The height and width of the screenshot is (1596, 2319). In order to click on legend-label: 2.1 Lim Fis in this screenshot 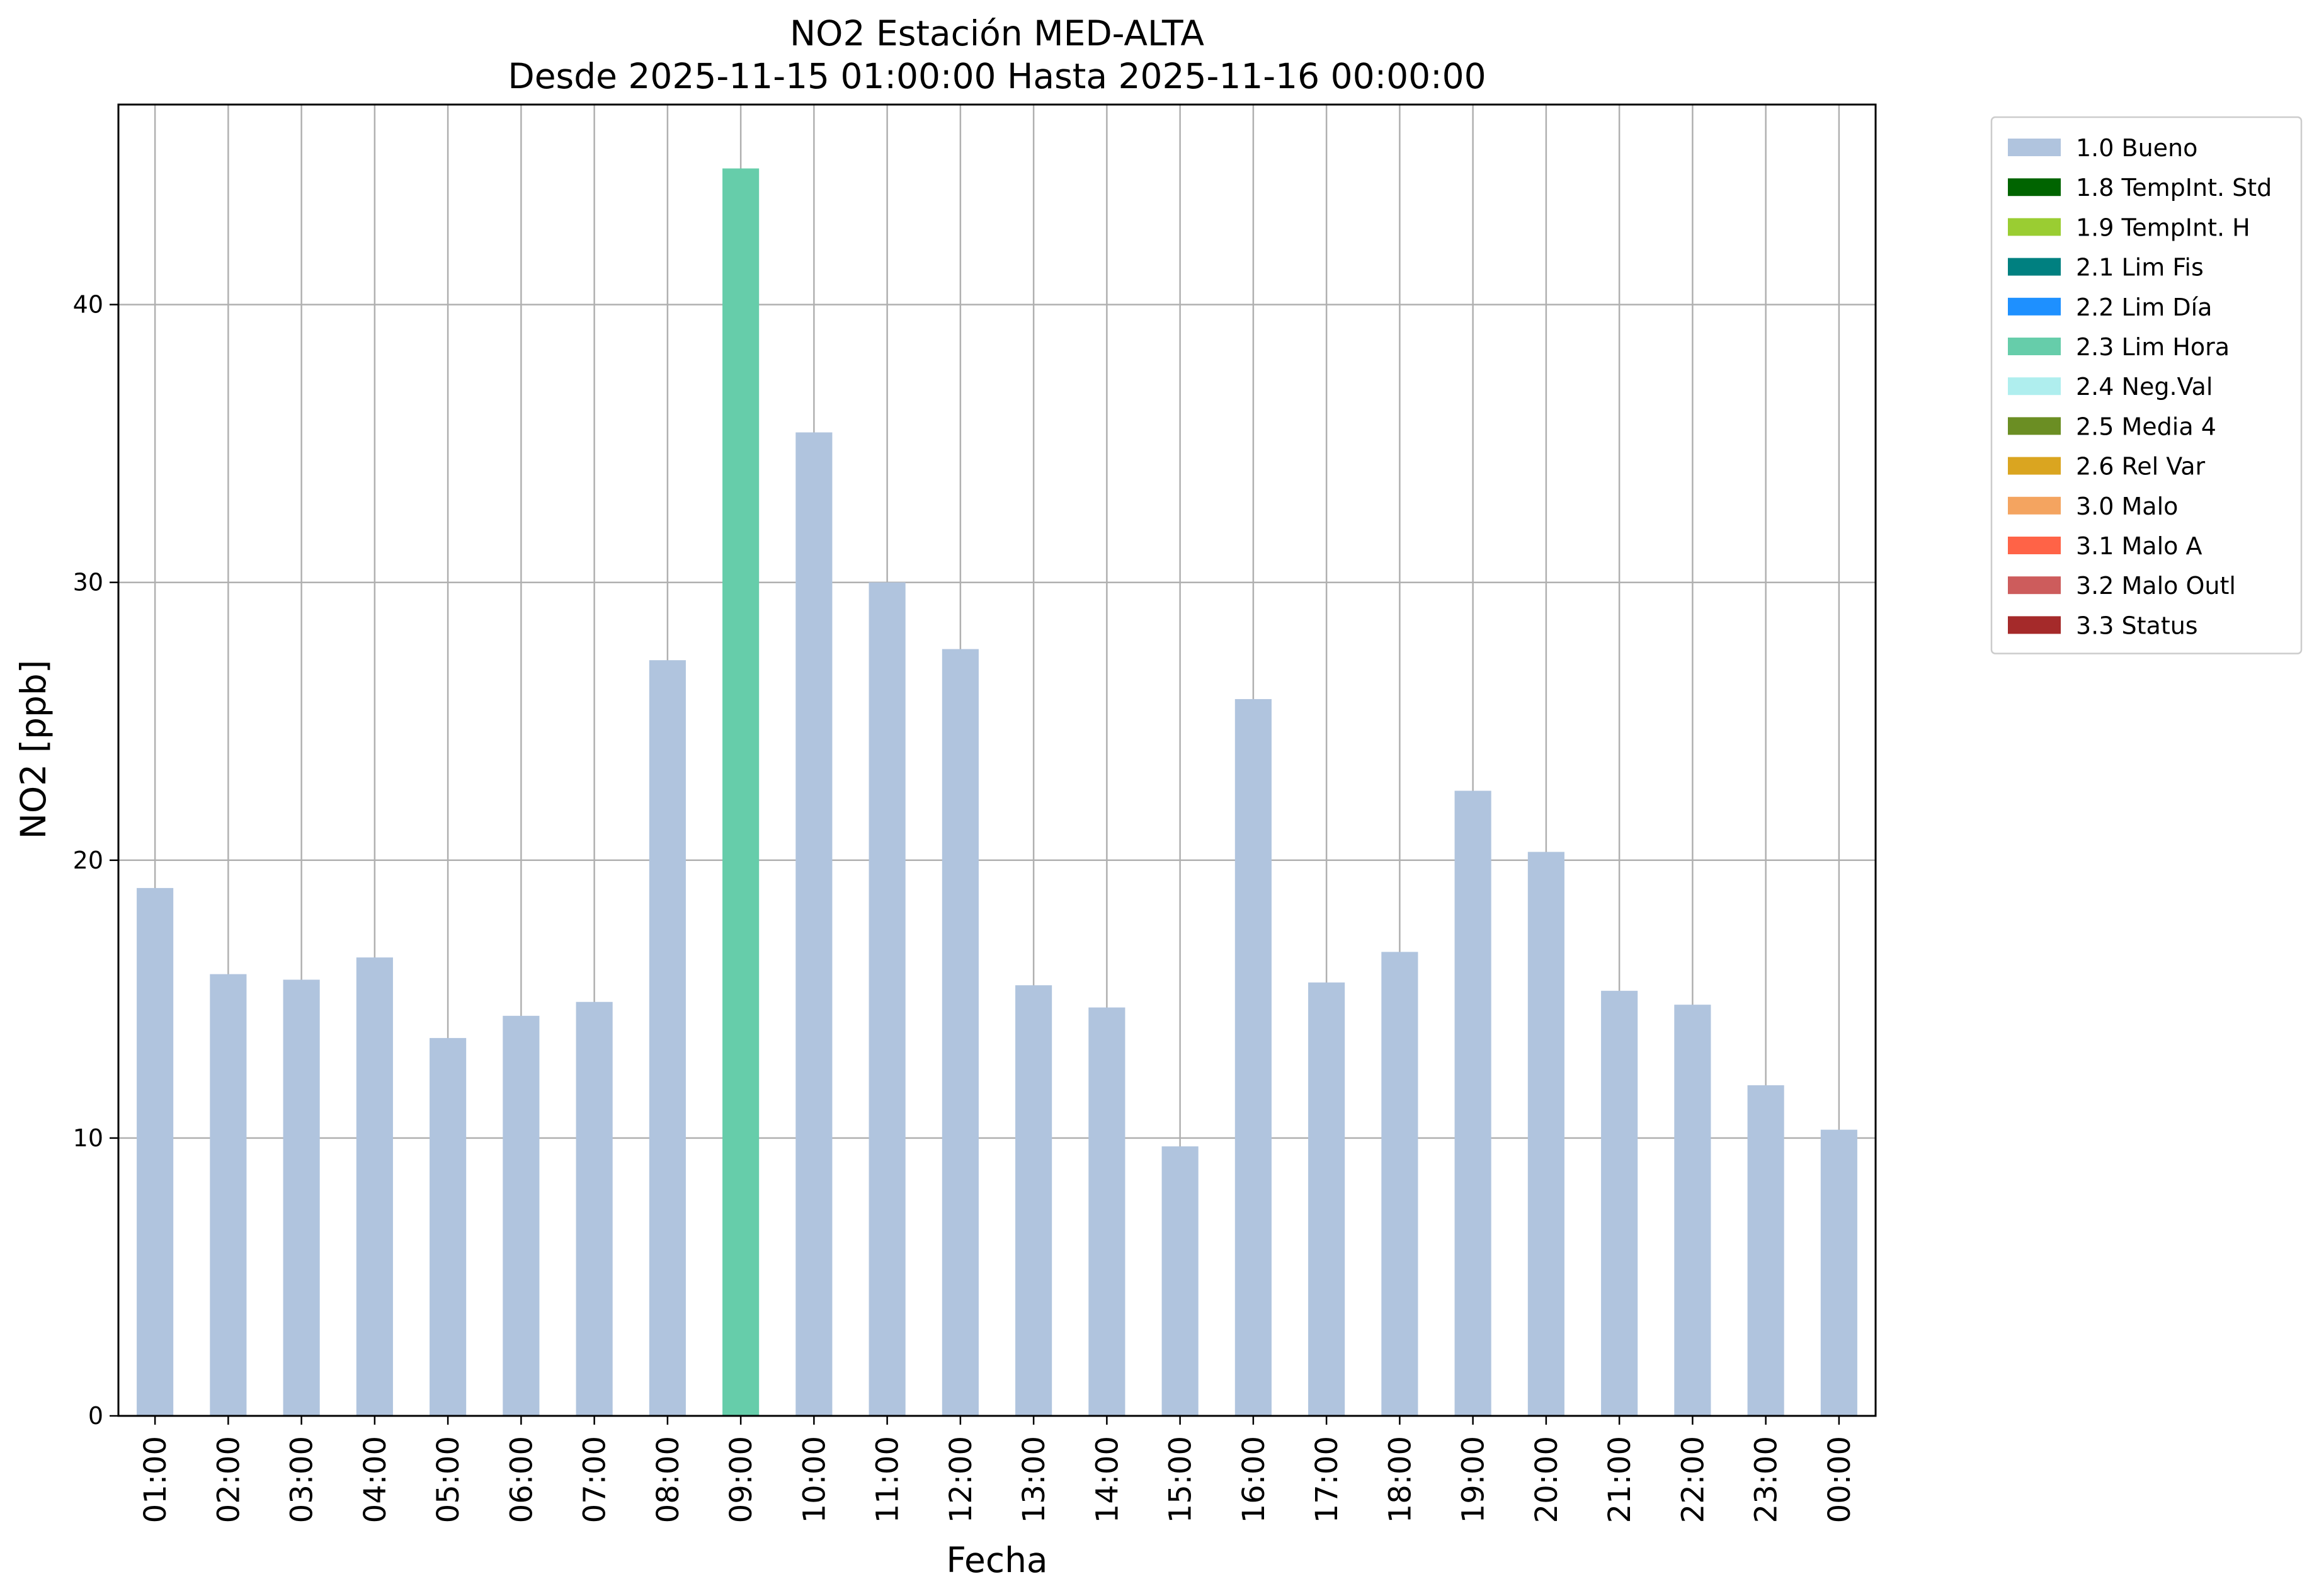, I will do `click(2140, 268)`.